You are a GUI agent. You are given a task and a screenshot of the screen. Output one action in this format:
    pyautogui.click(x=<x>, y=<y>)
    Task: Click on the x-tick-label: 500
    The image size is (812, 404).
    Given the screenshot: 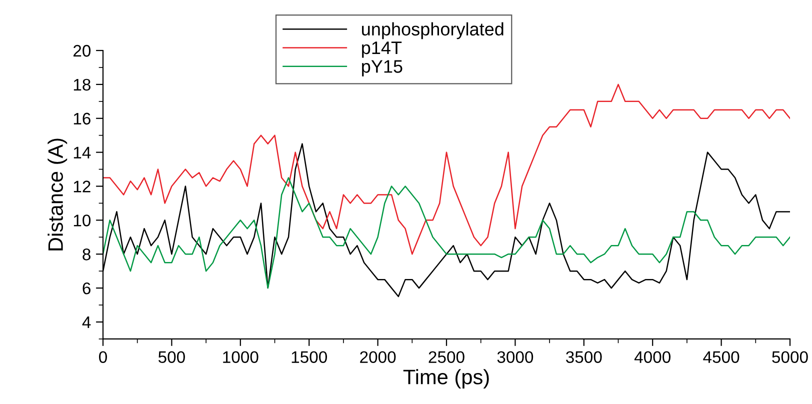 What is the action you would take?
    pyautogui.click(x=171, y=357)
    